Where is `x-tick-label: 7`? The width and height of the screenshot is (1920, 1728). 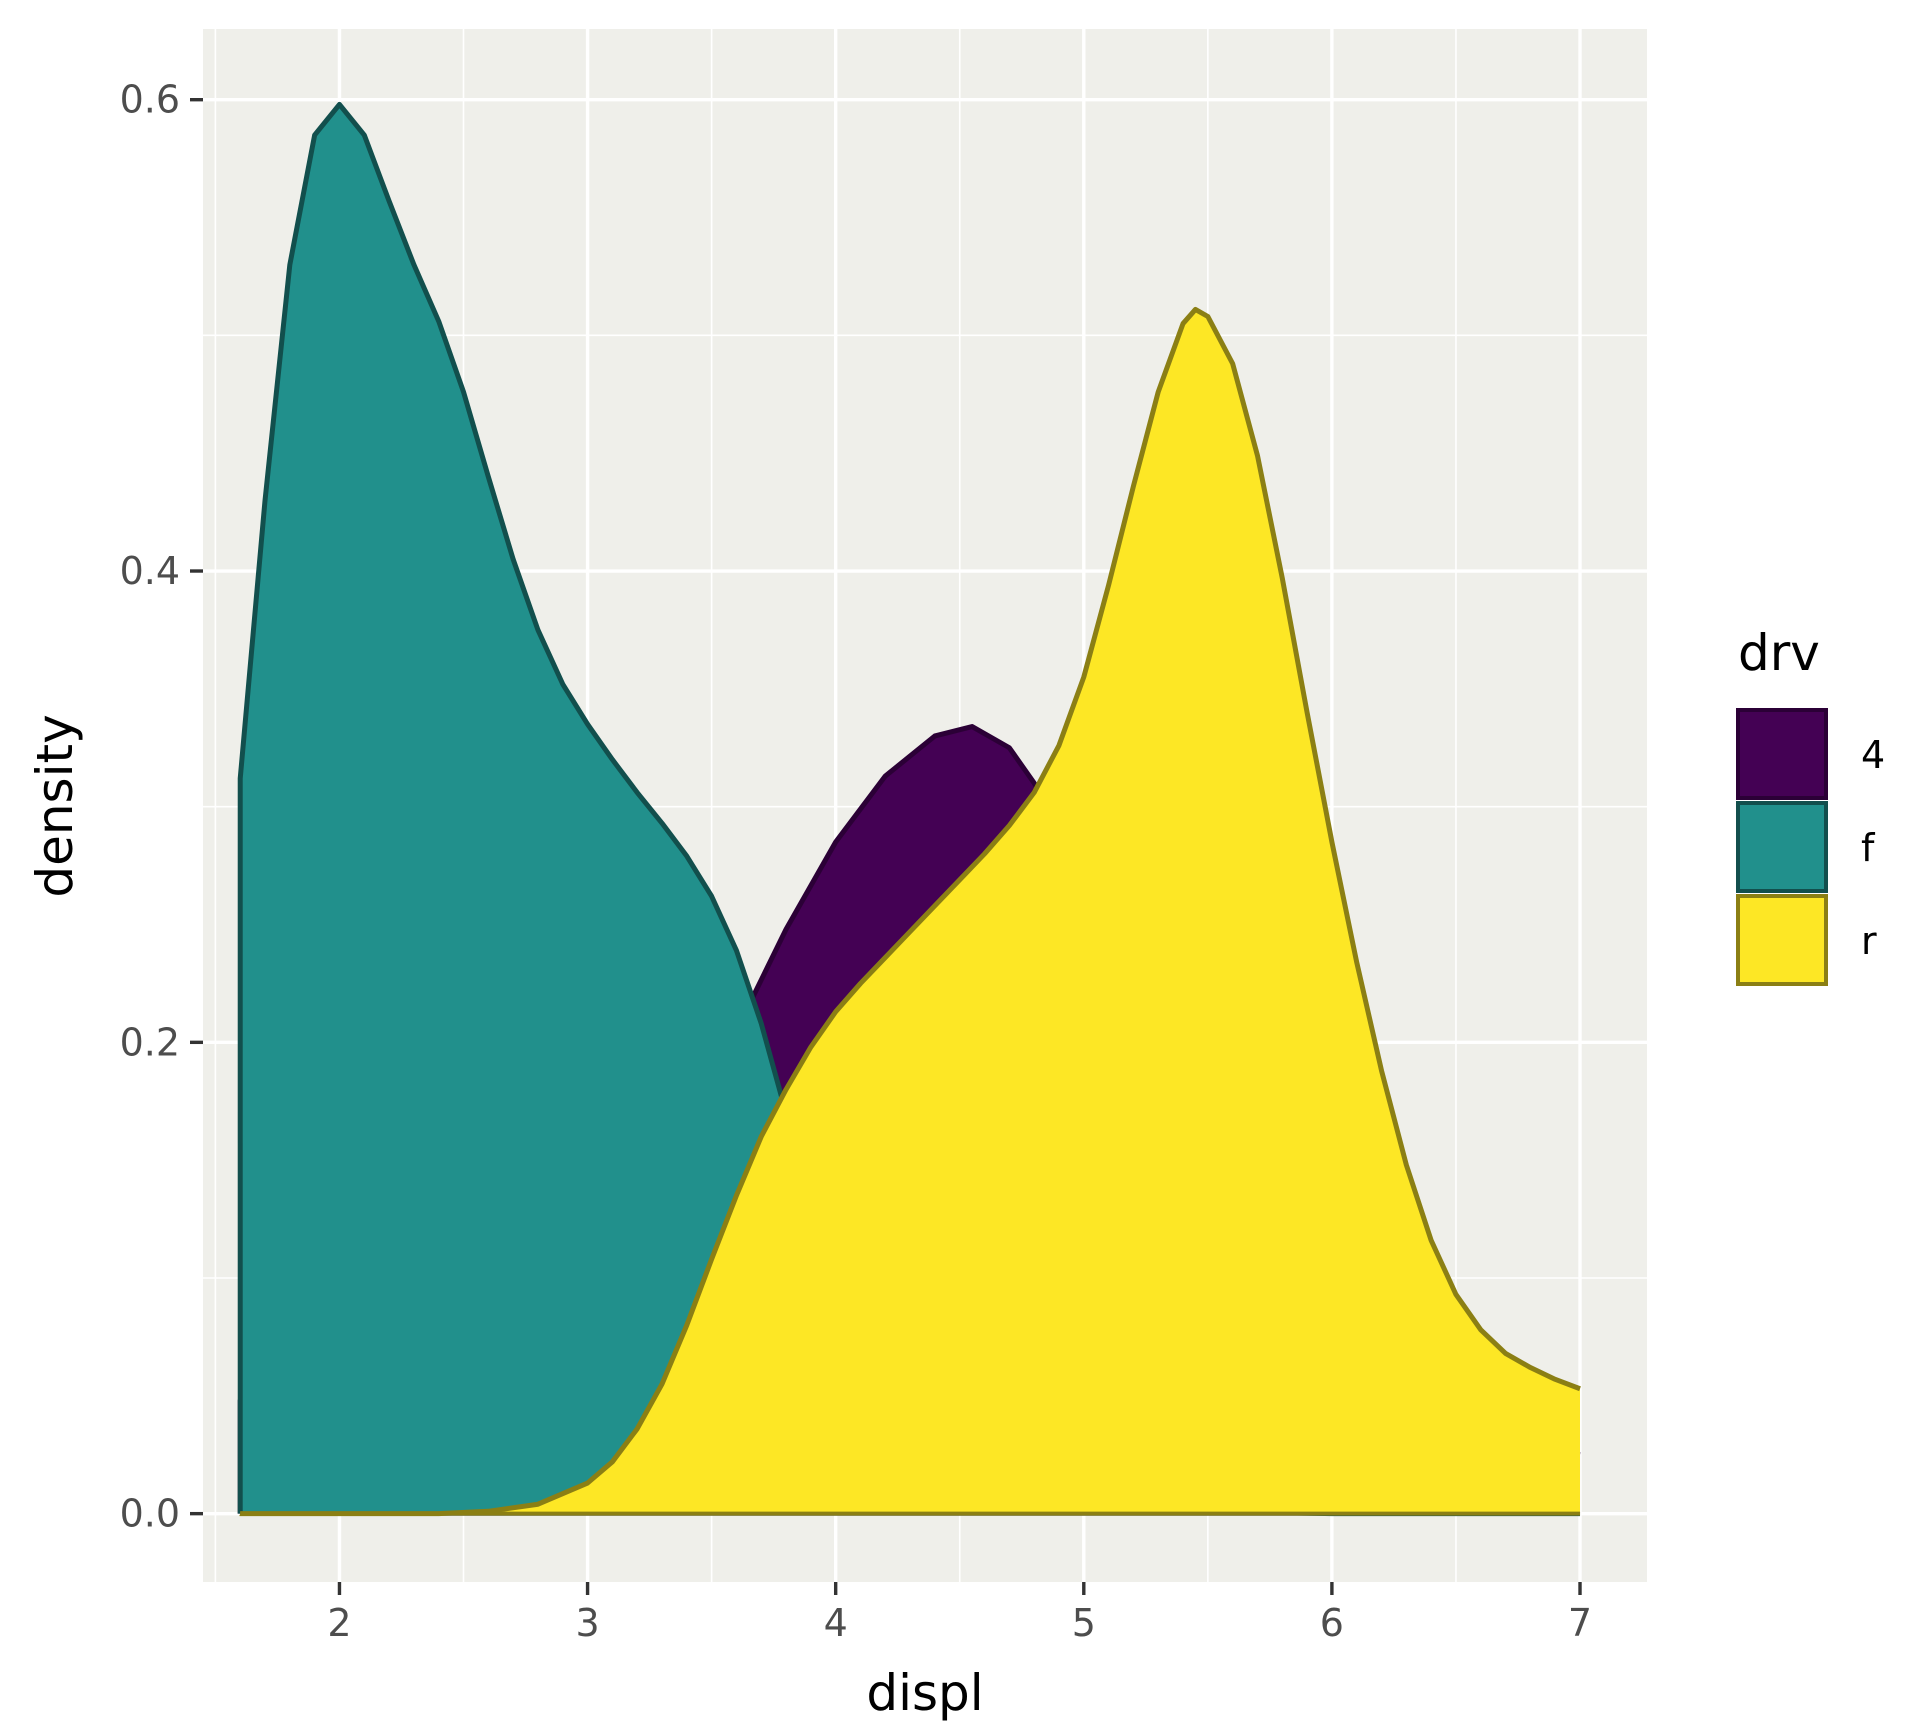 x-tick-label: 7 is located at coordinates (1580, 1623).